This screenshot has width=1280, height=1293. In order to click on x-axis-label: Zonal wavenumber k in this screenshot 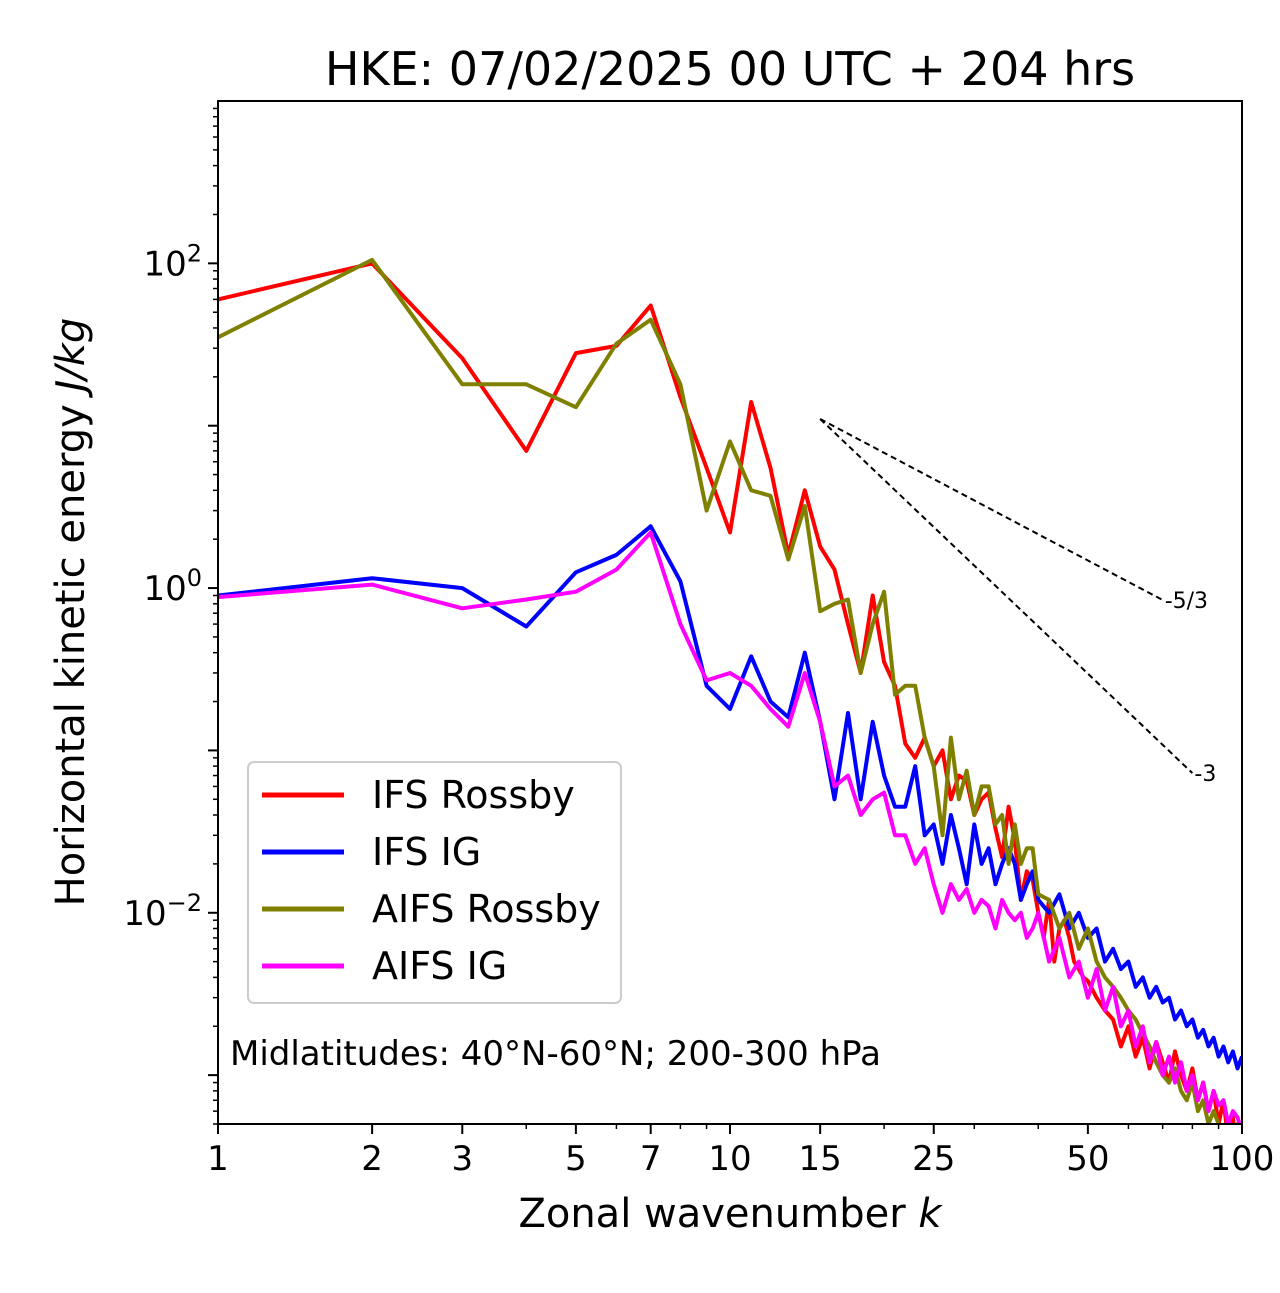, I will do `click(730, 1214)`.